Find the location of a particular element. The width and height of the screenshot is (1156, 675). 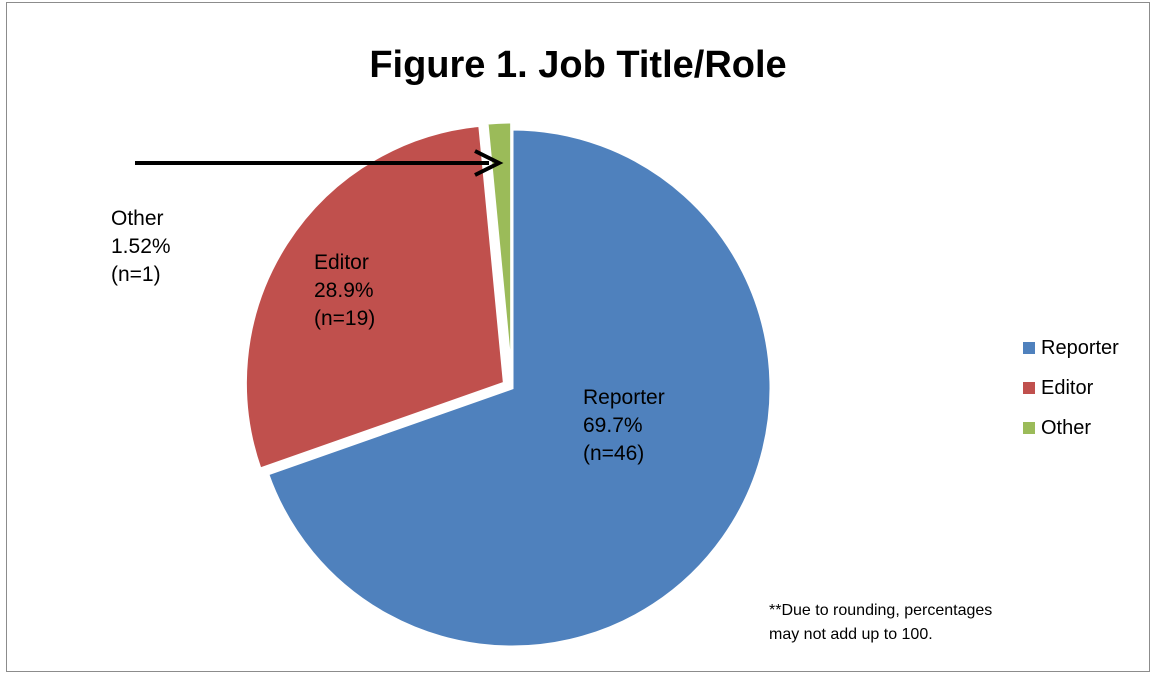

slice-label-line: (n=46) is located at coordinates (614, 453).